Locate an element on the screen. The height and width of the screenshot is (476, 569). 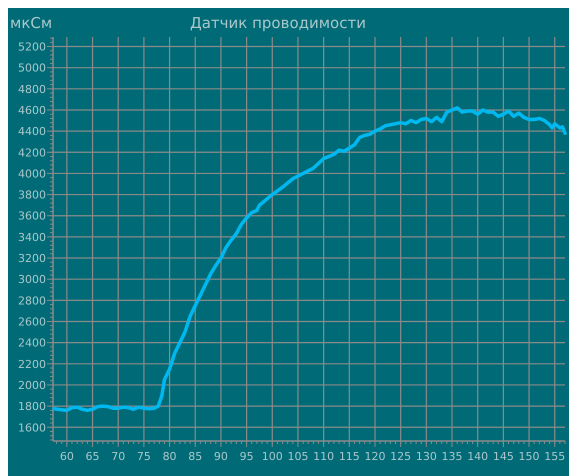
y-tick-label: 4400 is located at coordinates (32, 131).